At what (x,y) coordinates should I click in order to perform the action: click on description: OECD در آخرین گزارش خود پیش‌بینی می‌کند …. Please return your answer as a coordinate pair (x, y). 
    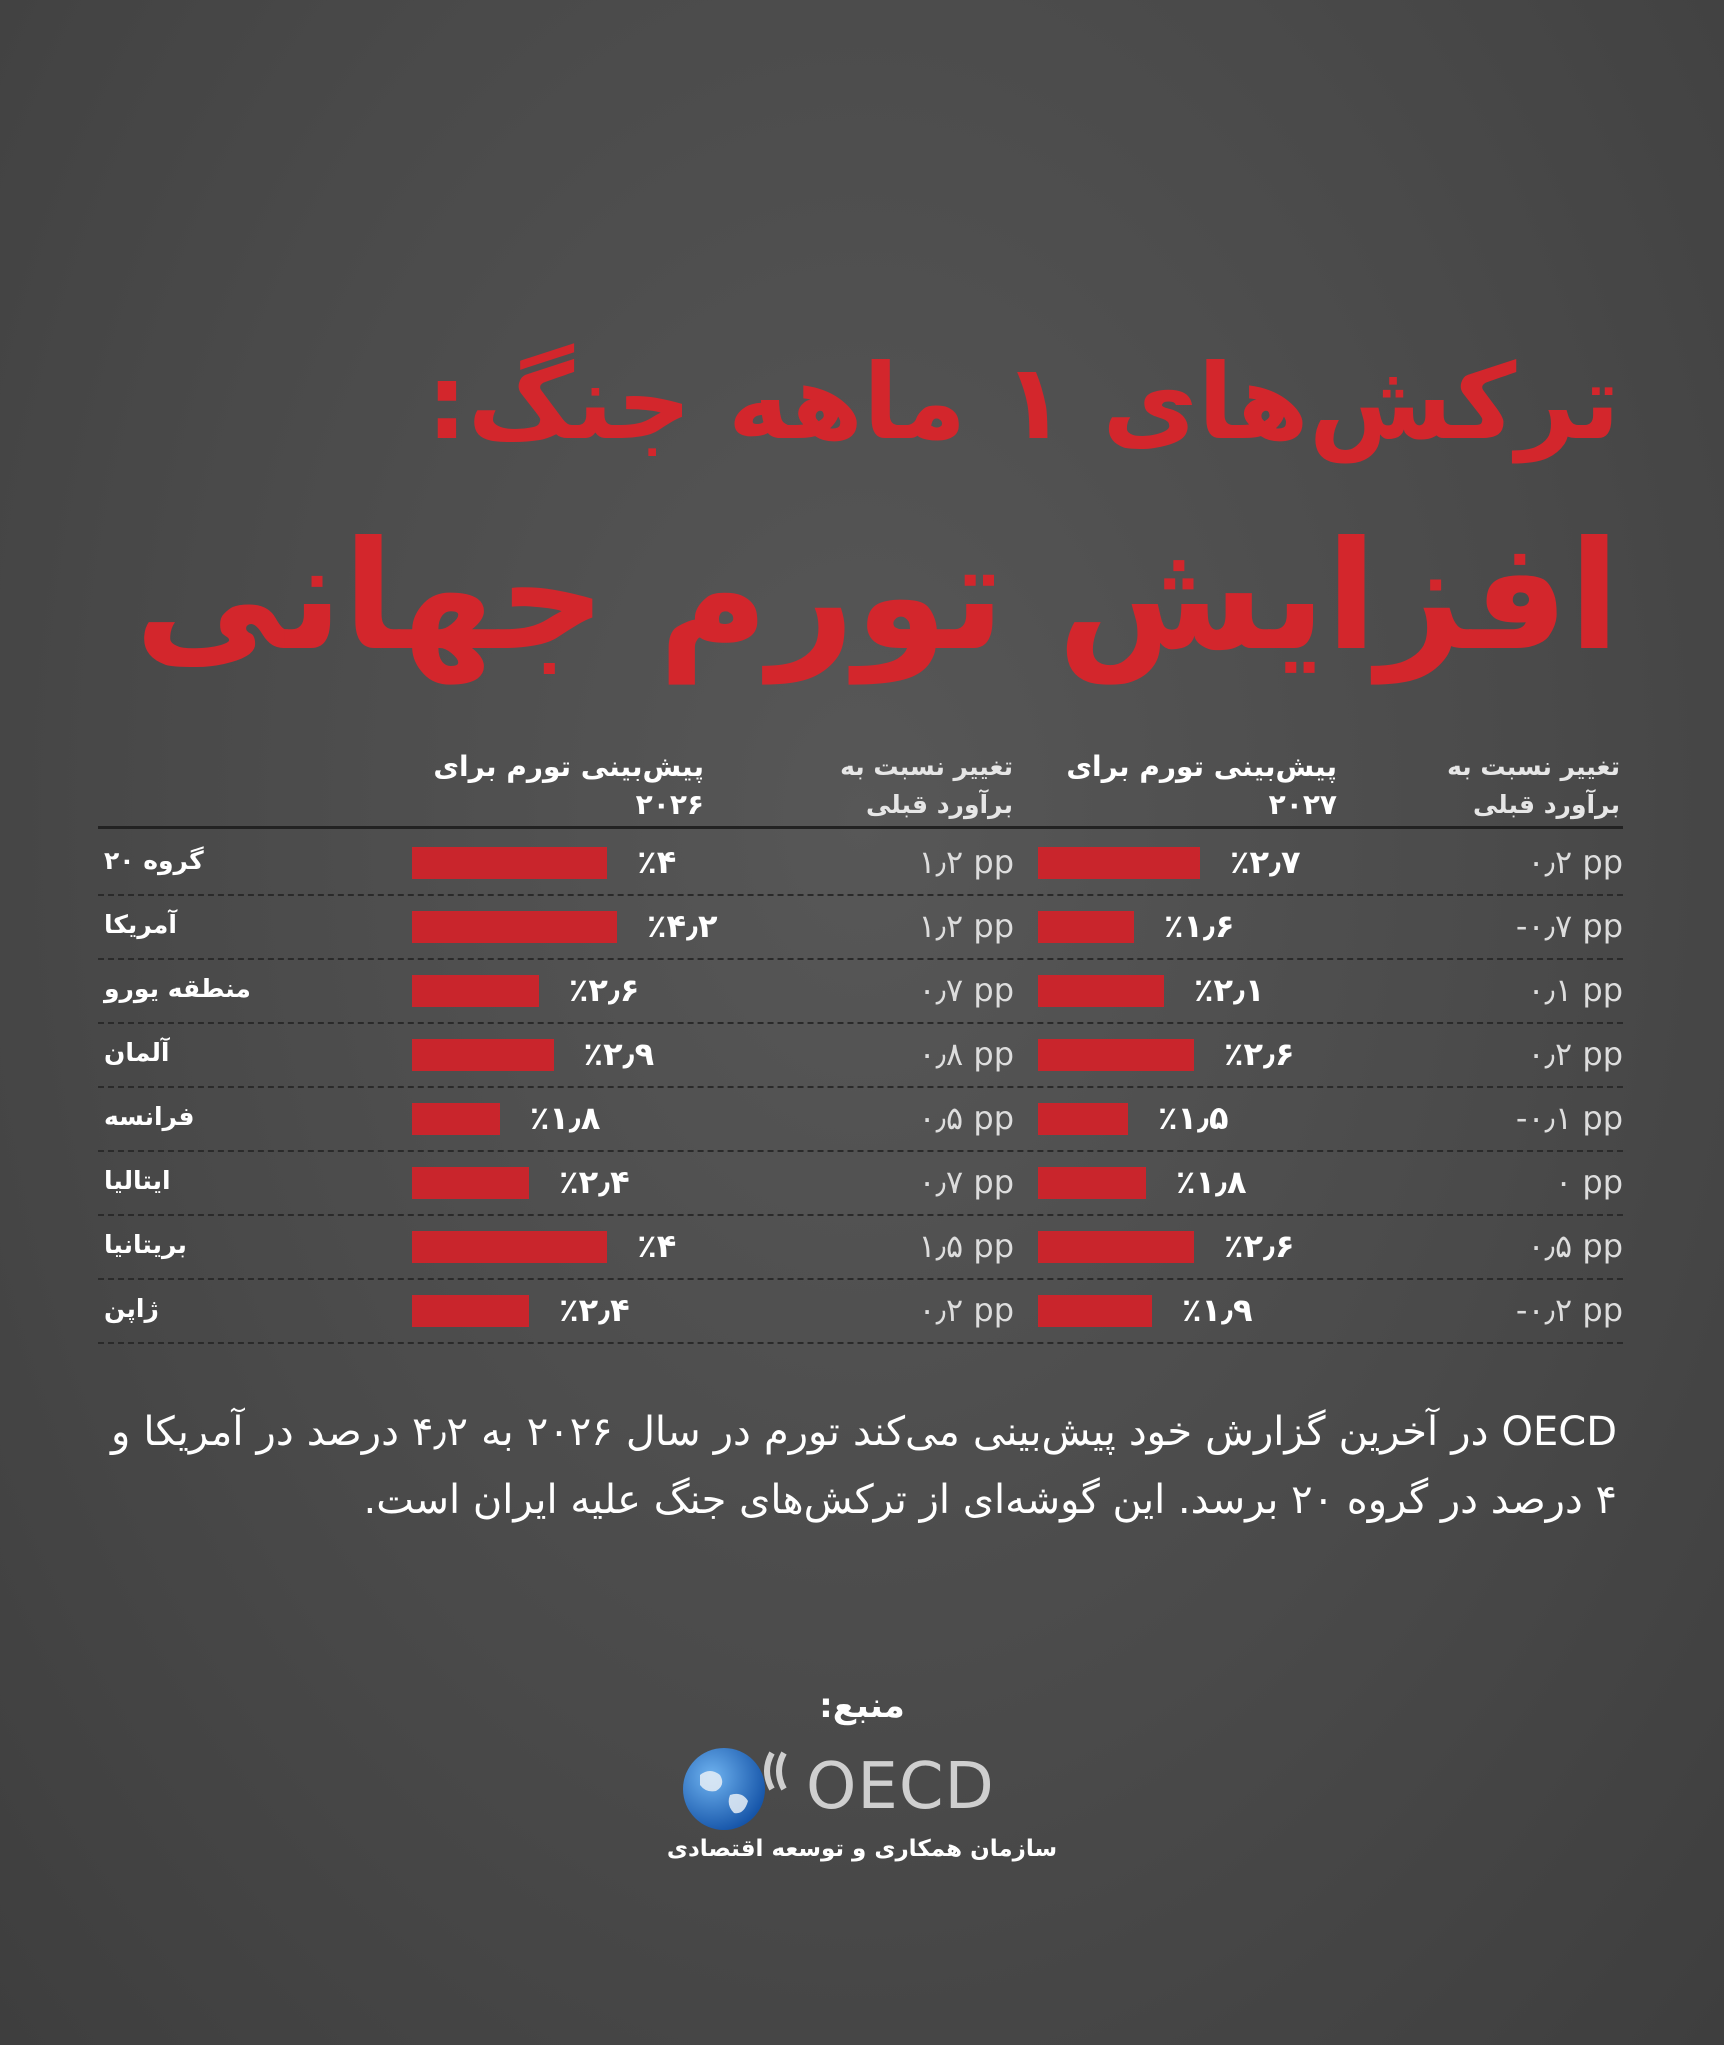
    Looking at the image, I should click on (864, 1466).